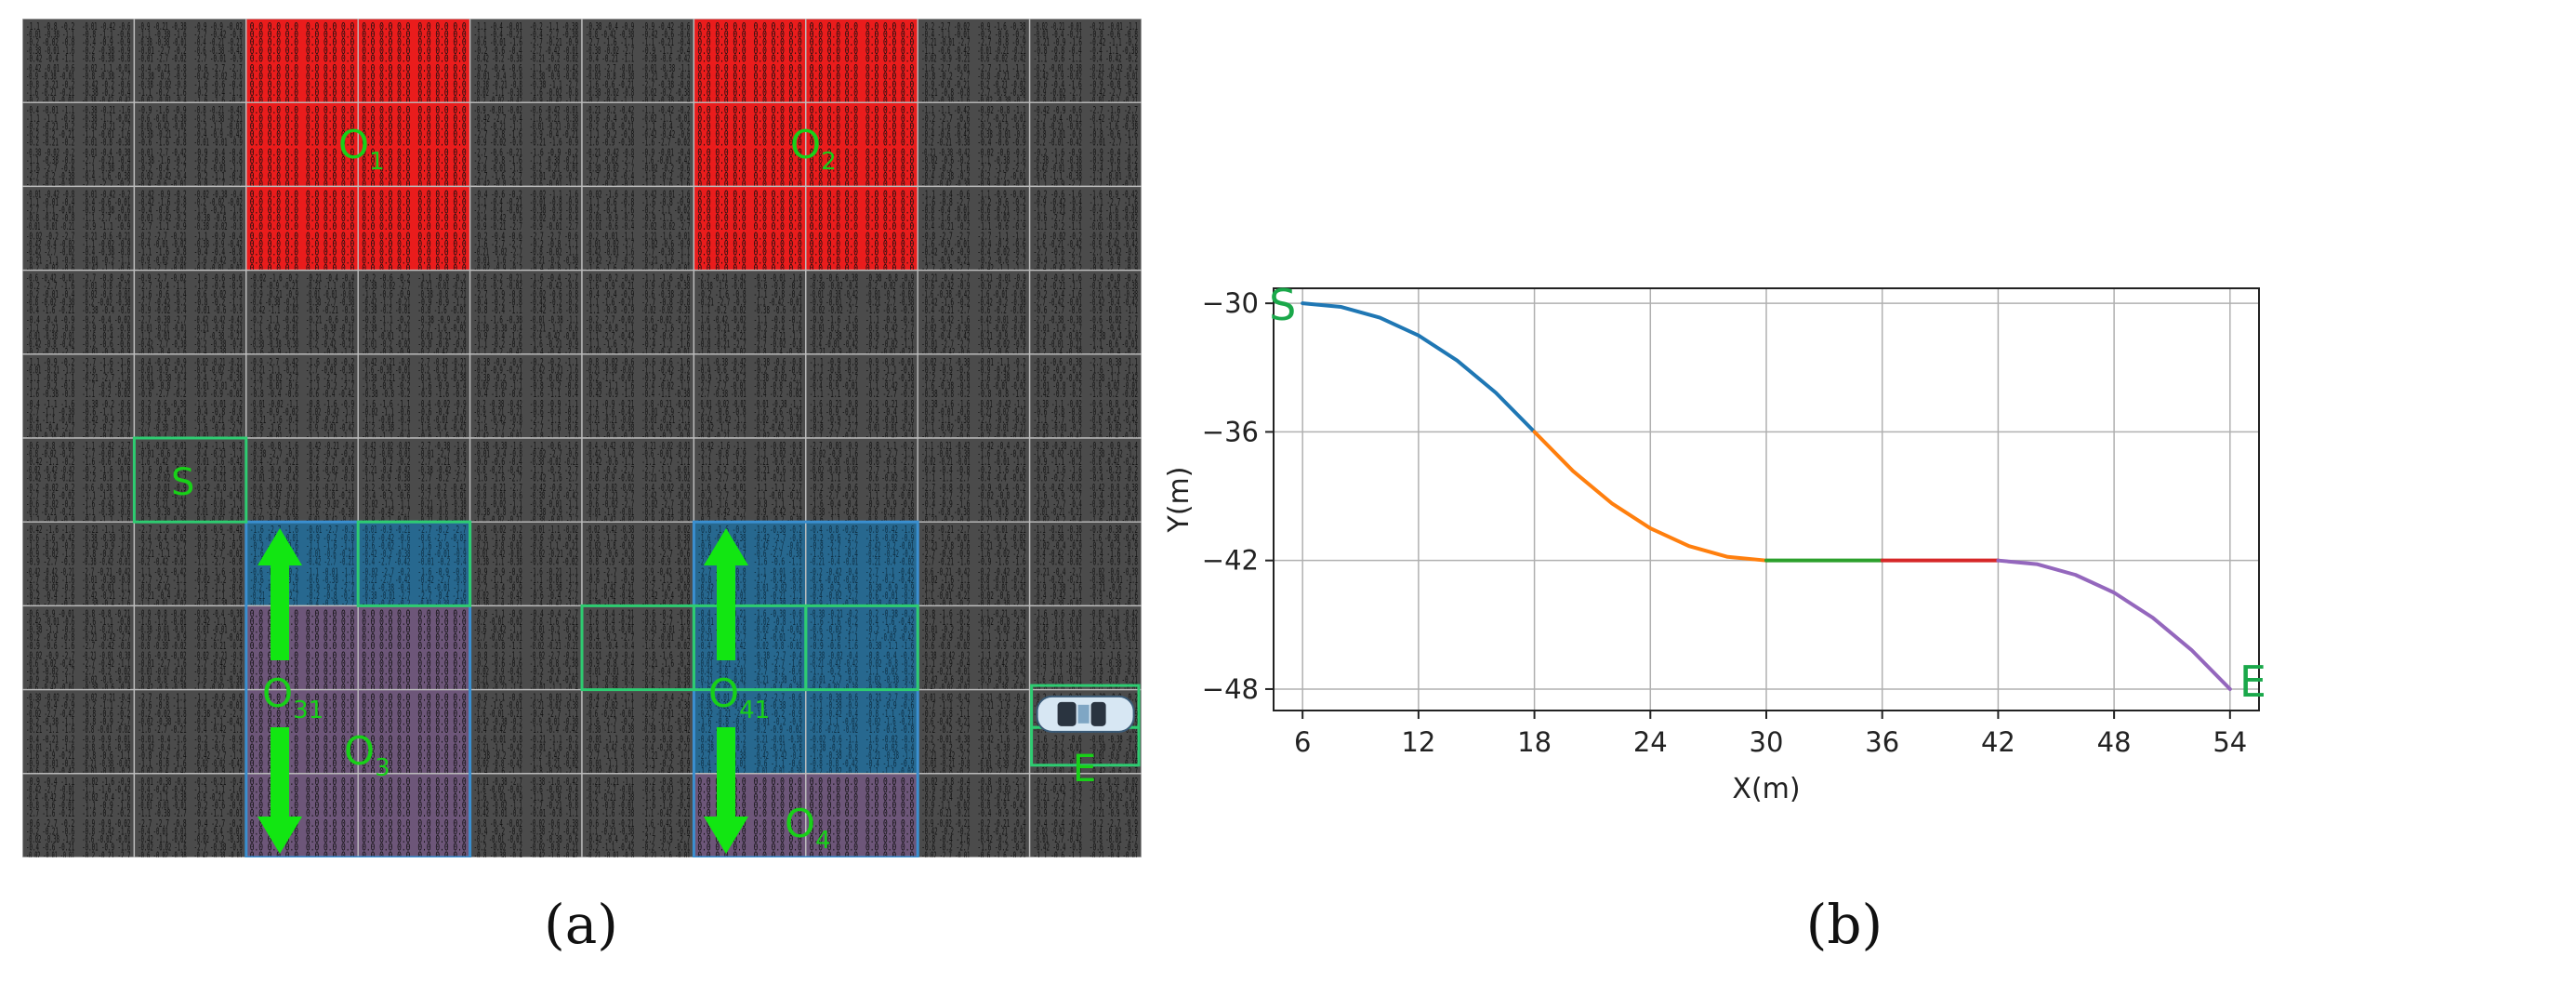 Image resolution: width=2576 pixels, height=983 pixels. I want to click on cell-value-text: -0.42 -1.6 -0.42, so click(554, 853).